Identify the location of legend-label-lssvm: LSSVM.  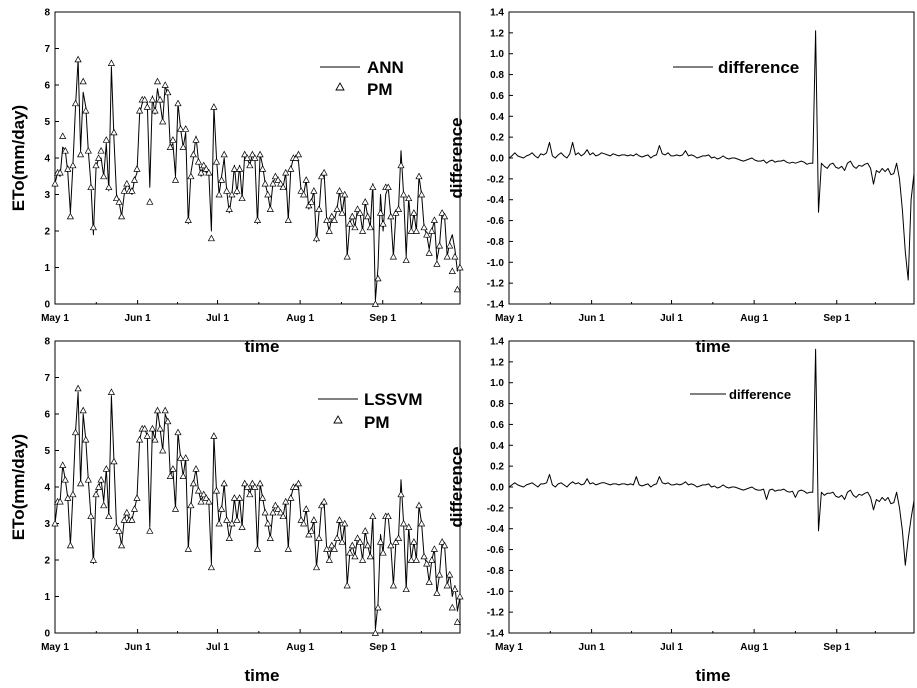
(393, 399).